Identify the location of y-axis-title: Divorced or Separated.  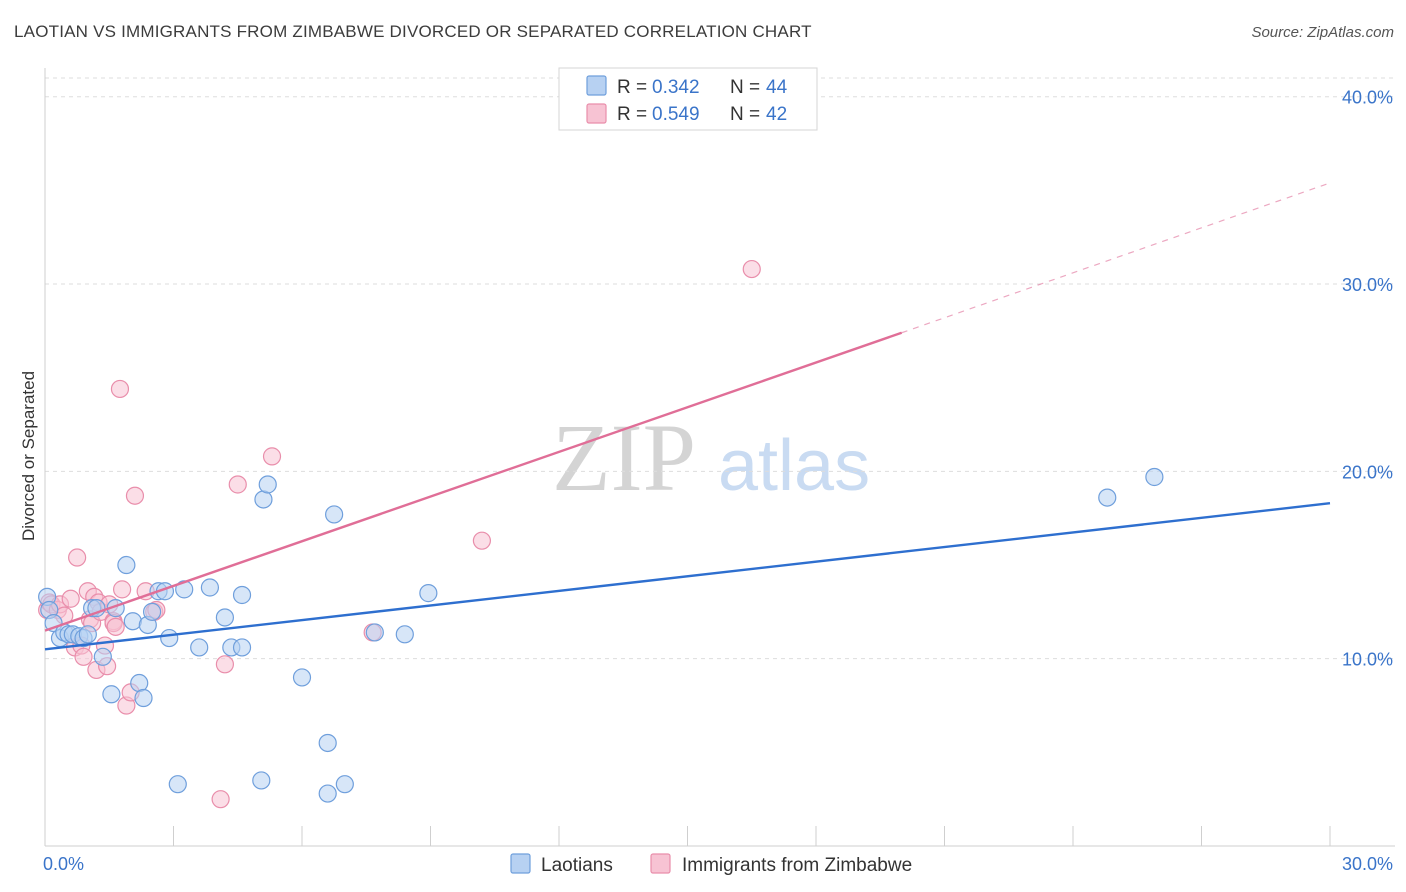
(28, 456).